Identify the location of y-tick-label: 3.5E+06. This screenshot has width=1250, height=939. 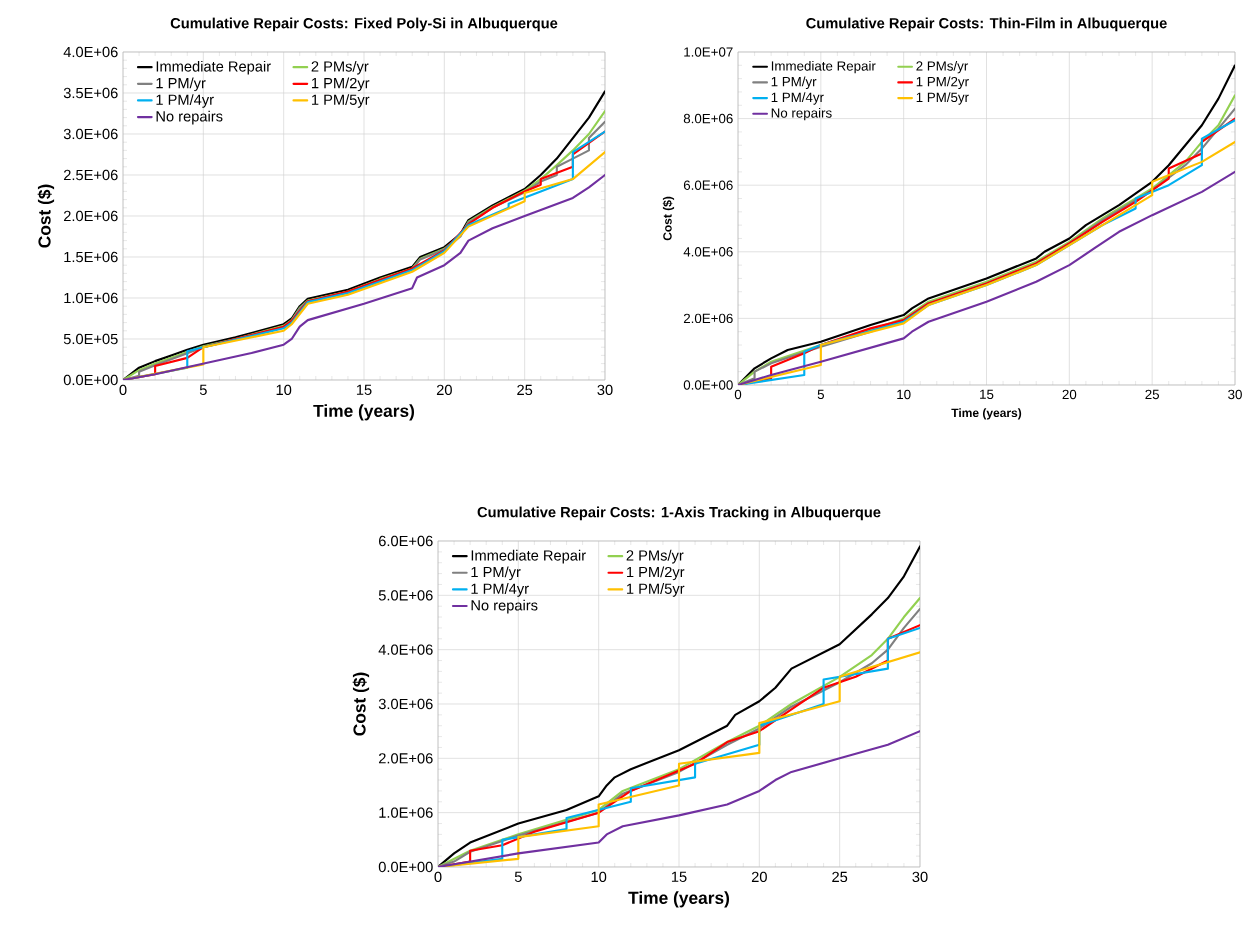
(90, 93).